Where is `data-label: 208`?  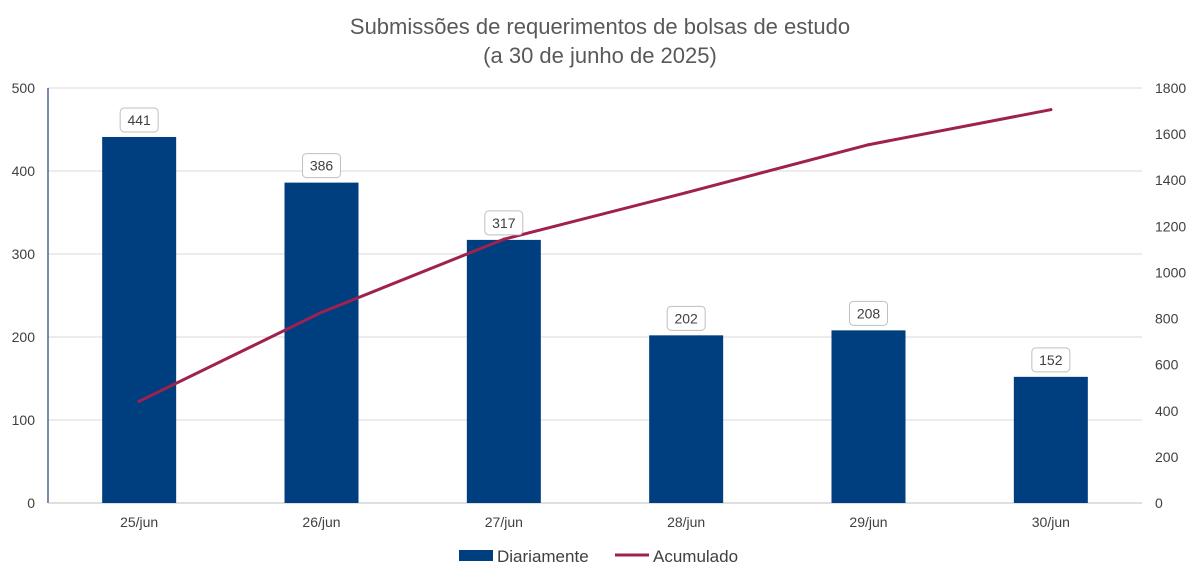 data-label: 208 is located at coordinates (869, 313).